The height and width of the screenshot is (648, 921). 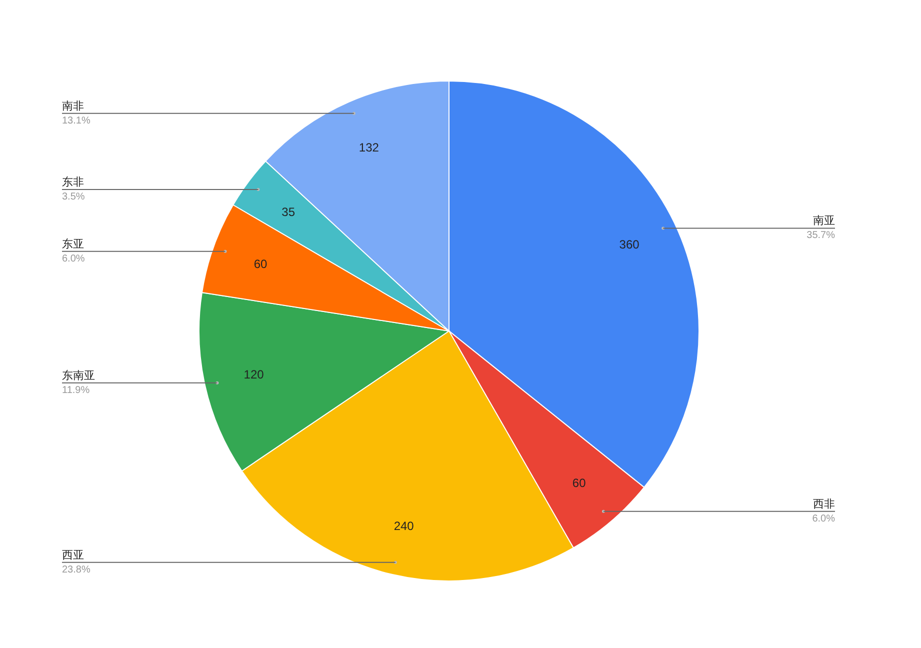 I want to click on data-label: 132, so click(x=369, y=147).